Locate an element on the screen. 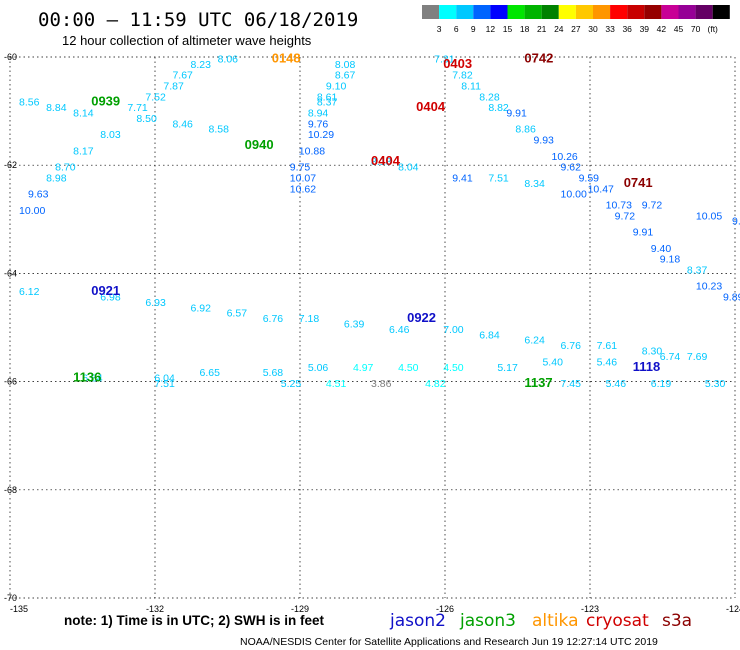 The image size is (740, 650). swh-value: 10.00 is located at coordinates (32, 211).